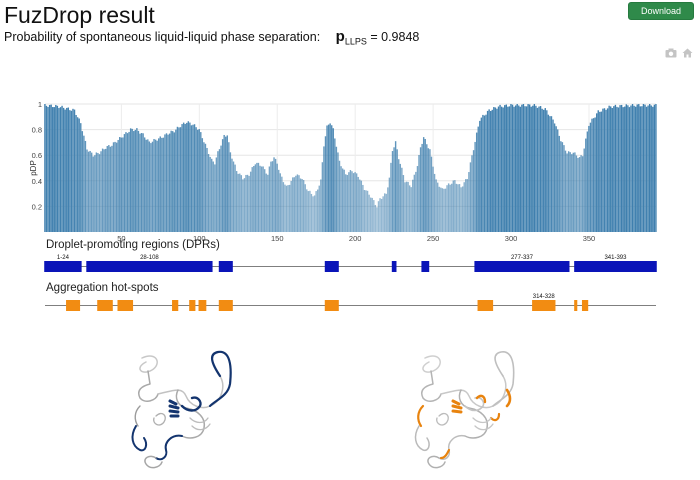 This screenshot has height=480, width=700. I want to click on download-button: Download, so click(661, 11).